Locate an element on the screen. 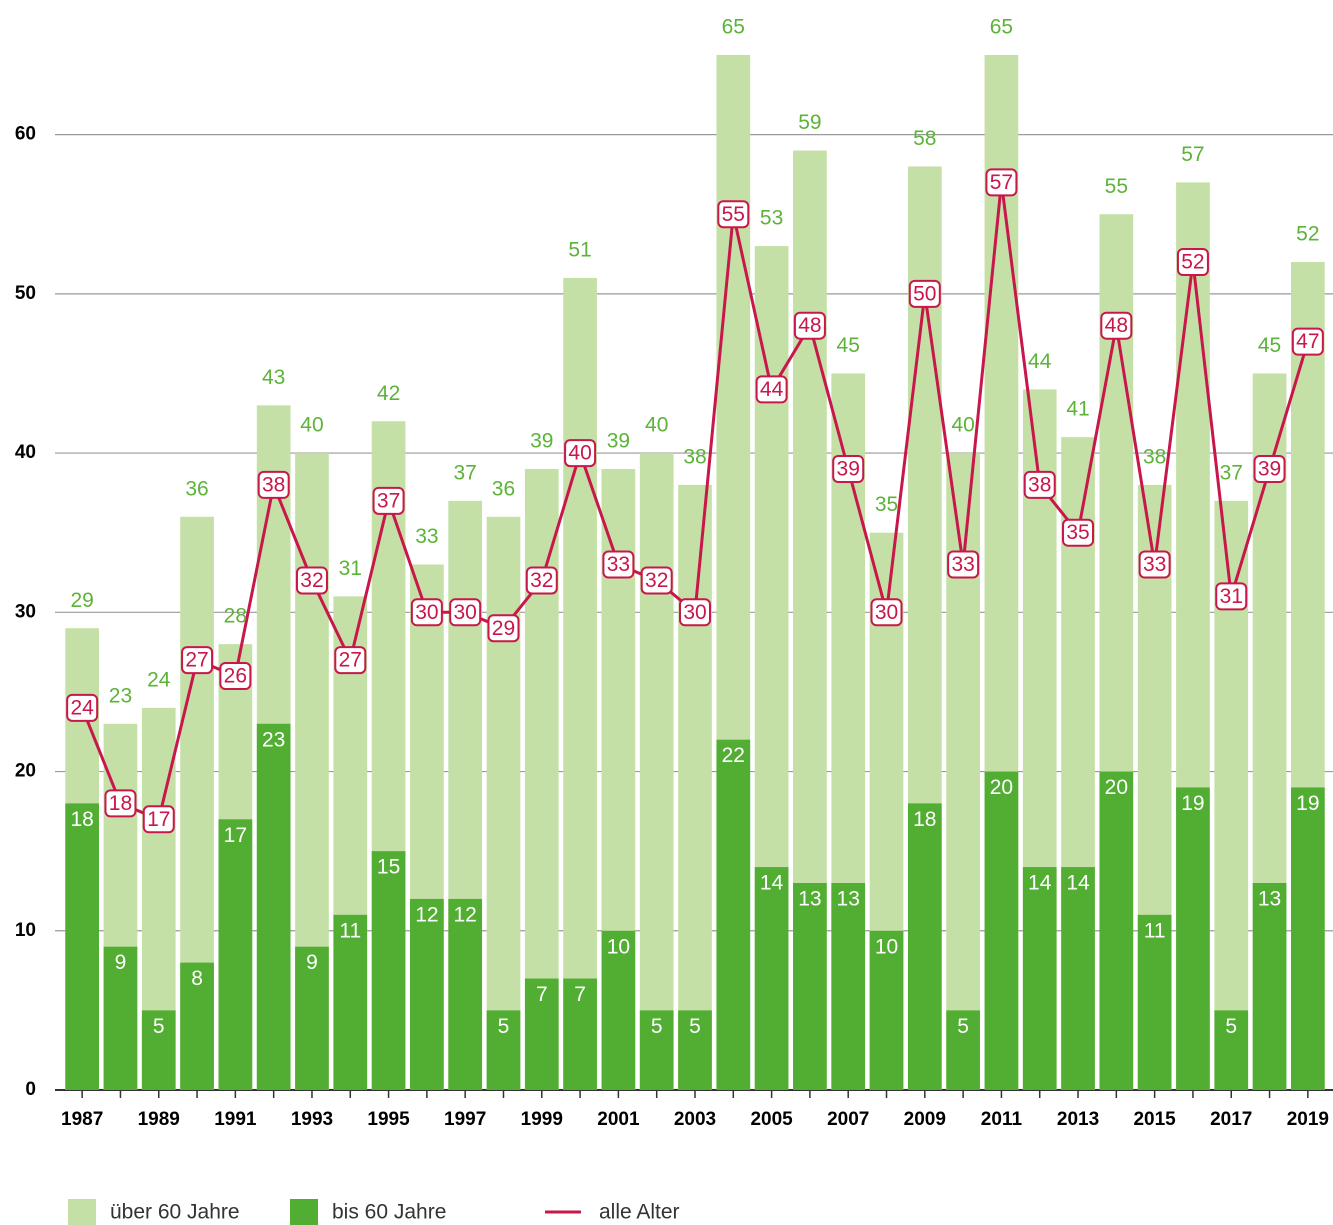 The image size is (1333, 1225). value-label: 19 is located at coordinates (1307, 803).